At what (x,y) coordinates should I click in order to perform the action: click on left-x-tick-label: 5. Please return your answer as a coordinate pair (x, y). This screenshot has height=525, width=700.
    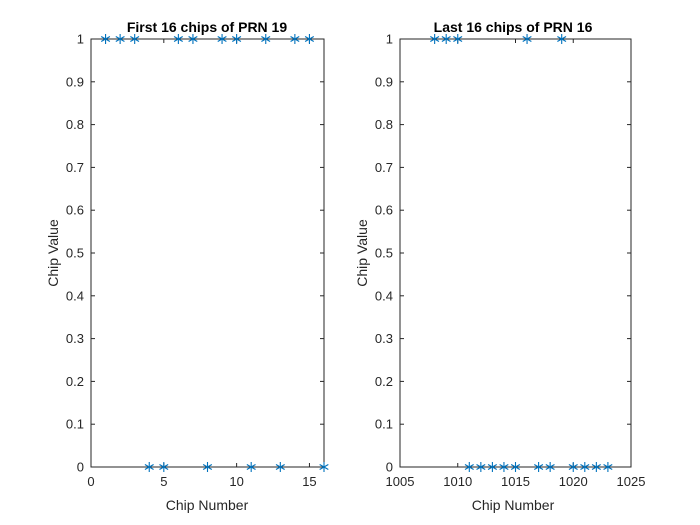
    Looking at the image, I should click on (163, 481).